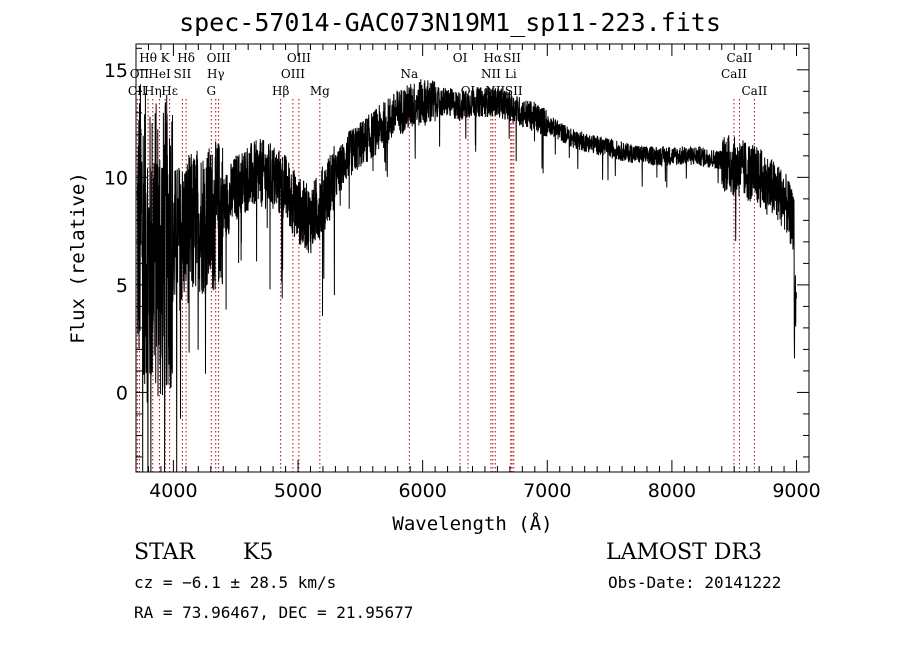 The width and height of the screenshot is (900, 649). Describe the element at coordinates (235, 582) in the screenshot. I see `redshift-velocity: cz = −6.1 ± 28.5 km/s` at that location.